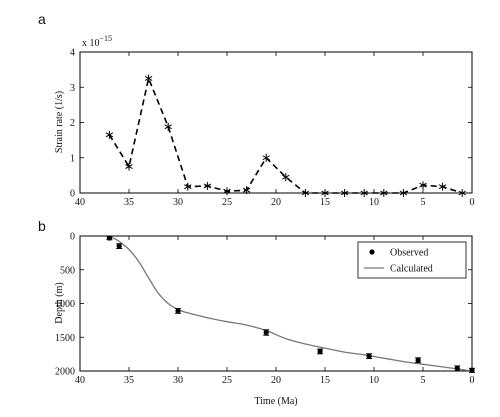 The height and width of the screenshot is (417, 500). What do you see at coordinates (423, 202) in the screenshot?
I see `panel-a-x-tick-label: 5` at bounding box center [423, 202].